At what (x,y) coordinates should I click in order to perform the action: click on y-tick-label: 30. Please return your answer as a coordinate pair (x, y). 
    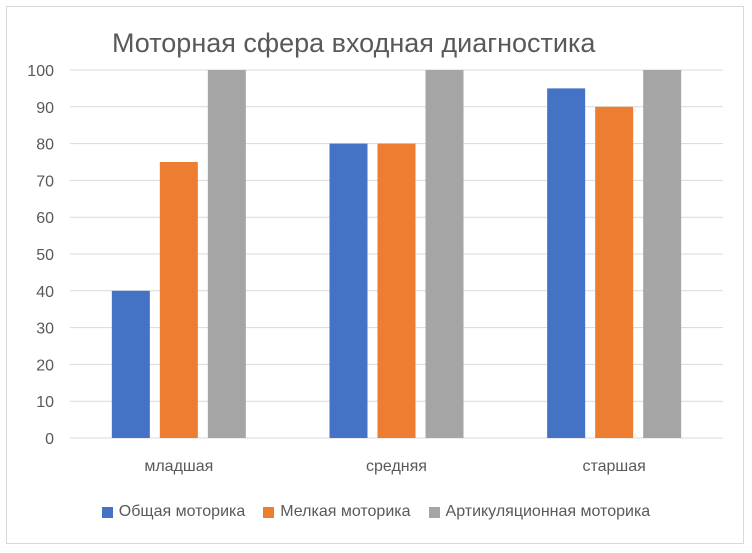
    Looking at the image, I should click on (45, 329).